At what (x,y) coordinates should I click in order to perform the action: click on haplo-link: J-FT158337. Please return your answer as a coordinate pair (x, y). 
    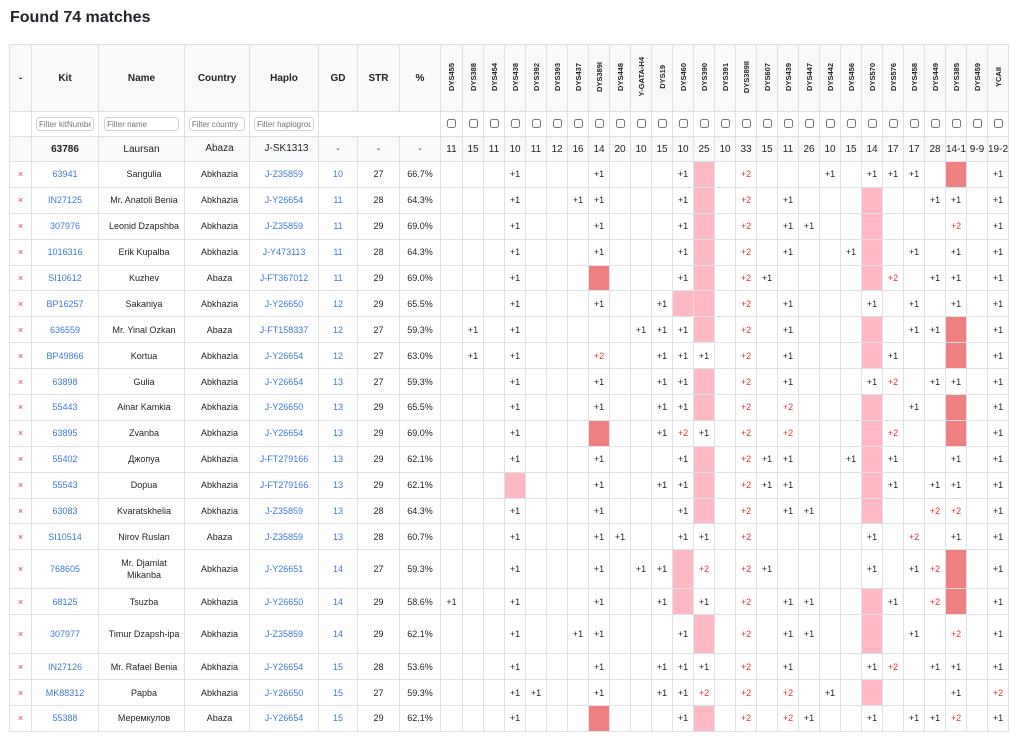
    Looking at the image, I should click on (284, 329).